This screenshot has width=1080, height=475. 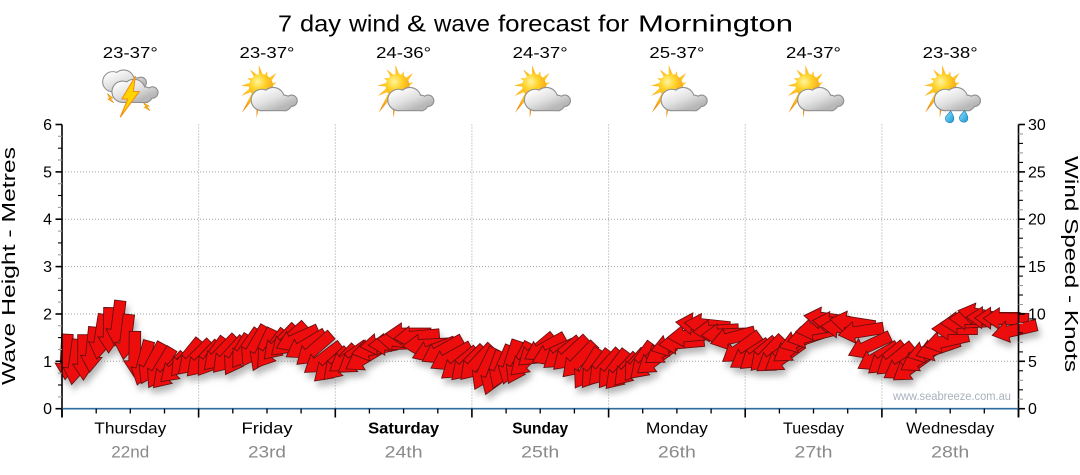 I want to click on svg-text: www.seabreeze.com.au, so click(x=951, y=397).